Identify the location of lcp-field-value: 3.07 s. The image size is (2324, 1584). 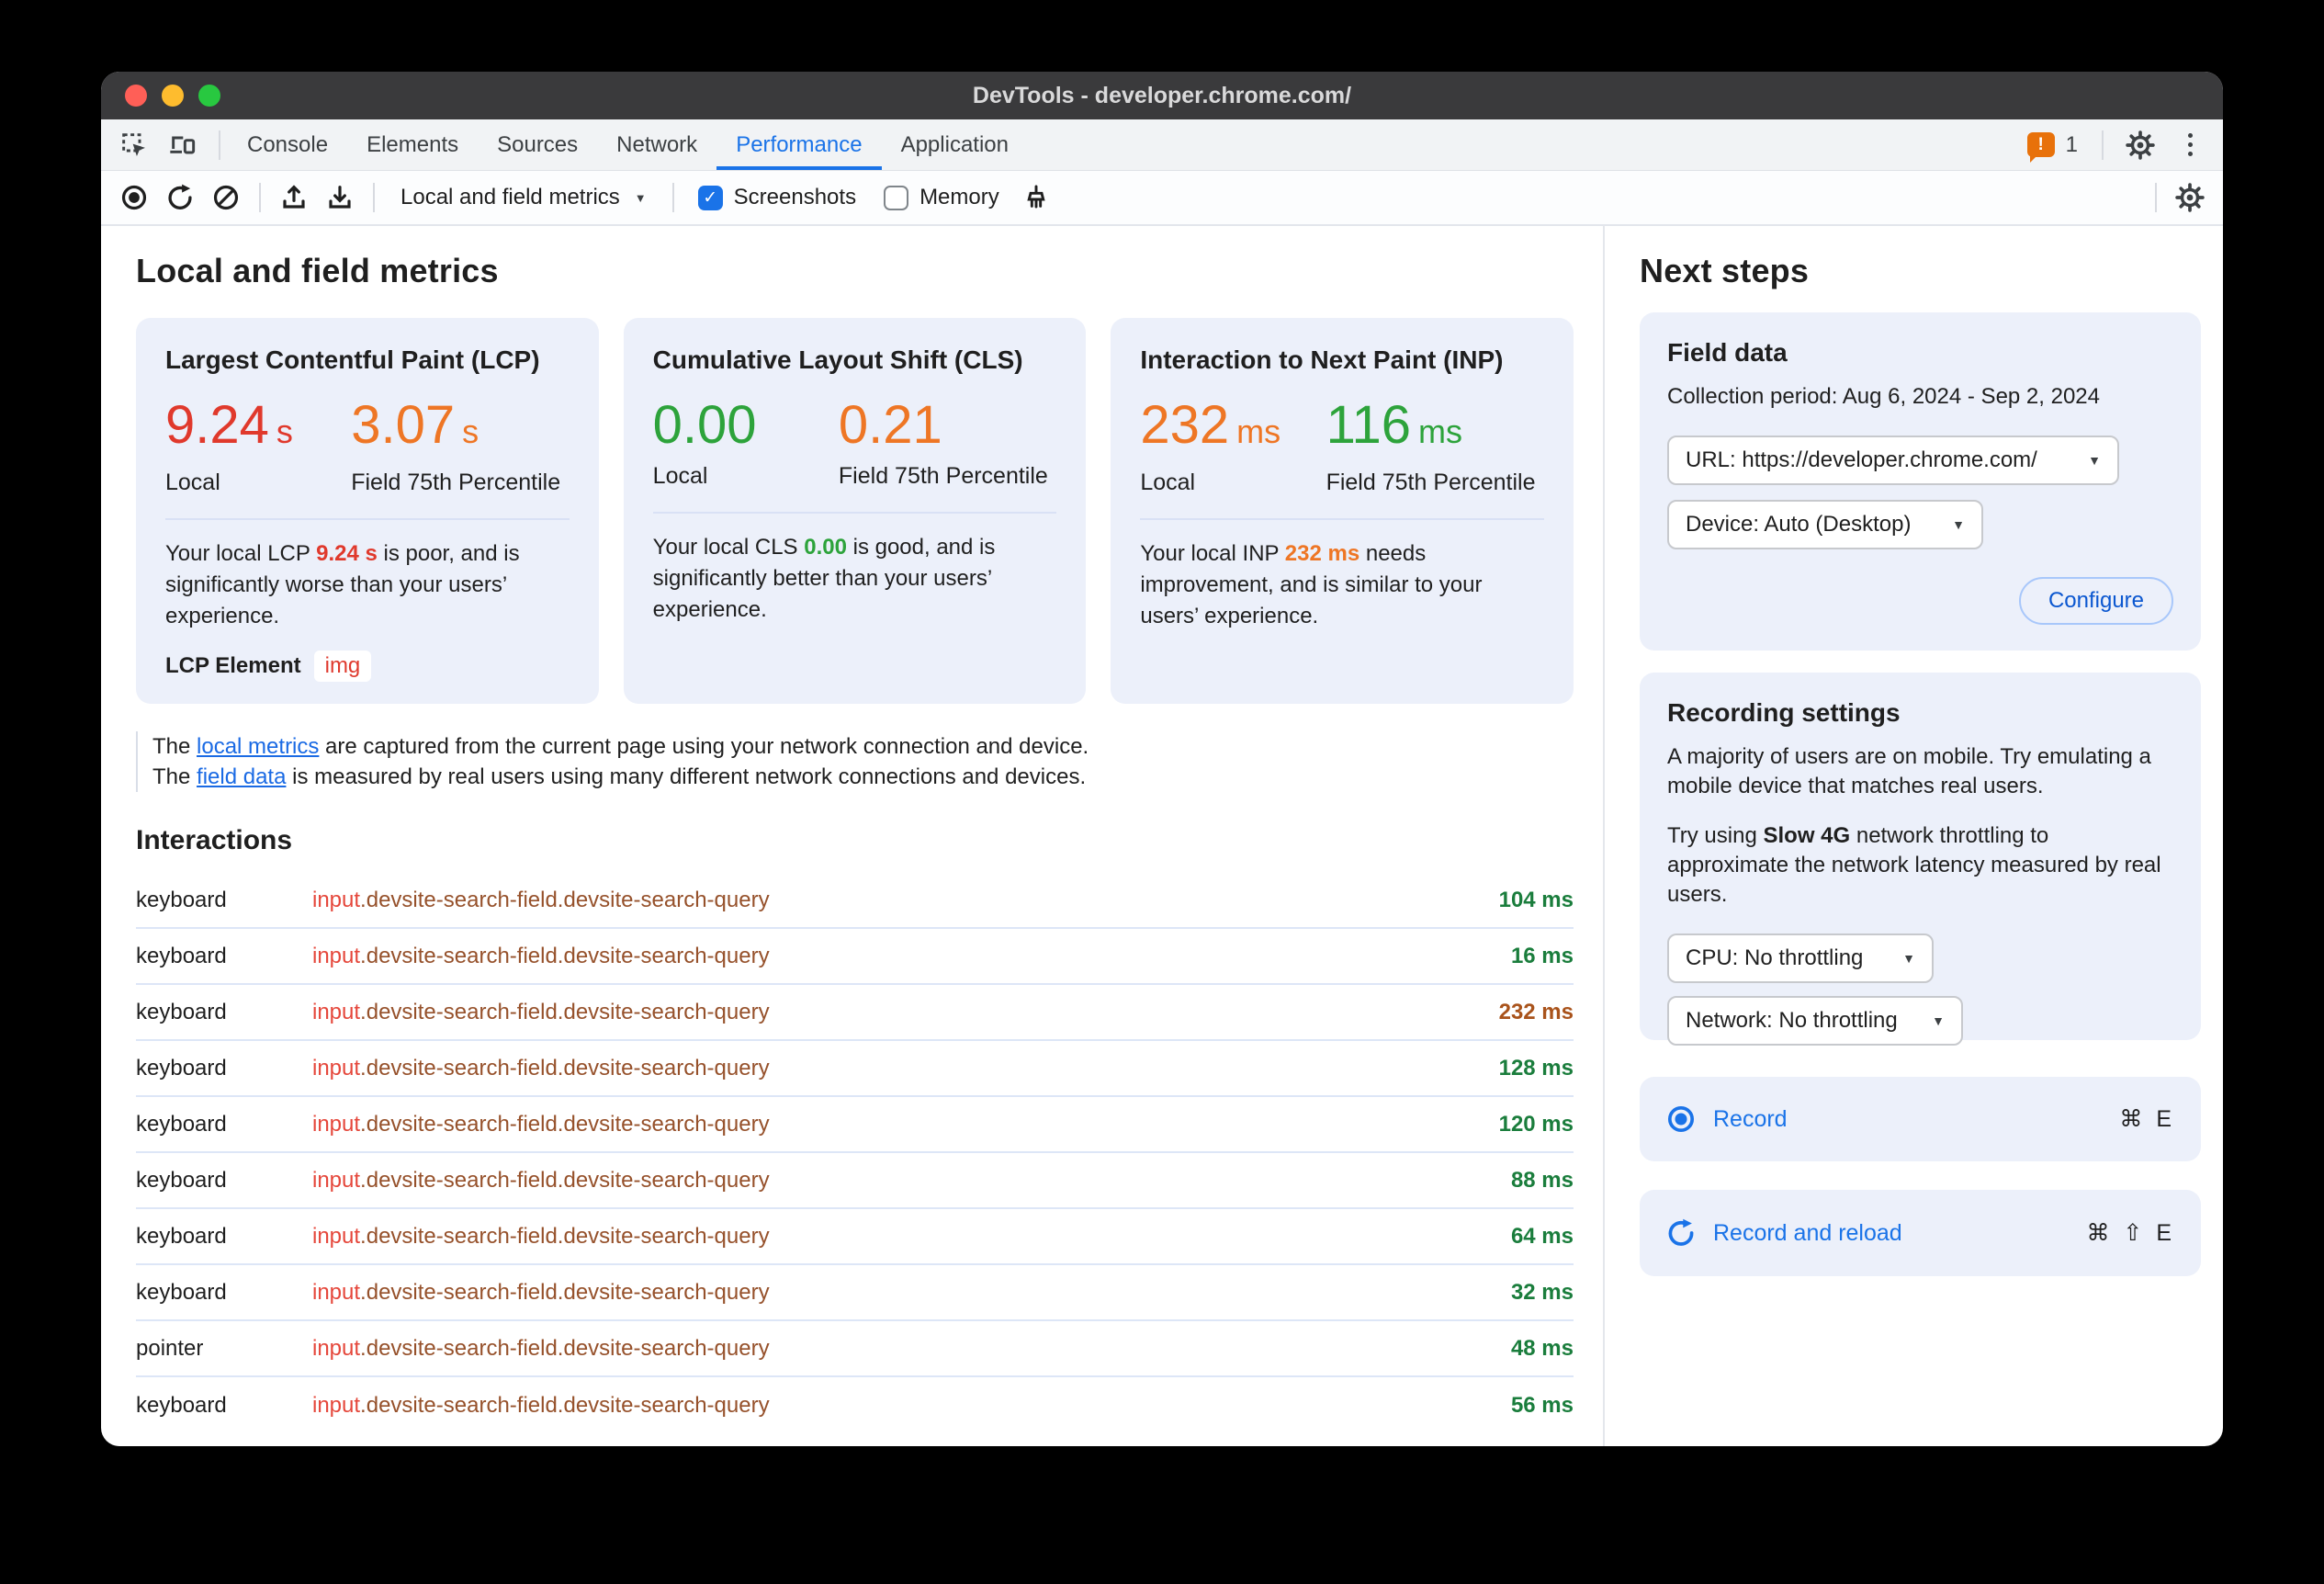
(415, 425).